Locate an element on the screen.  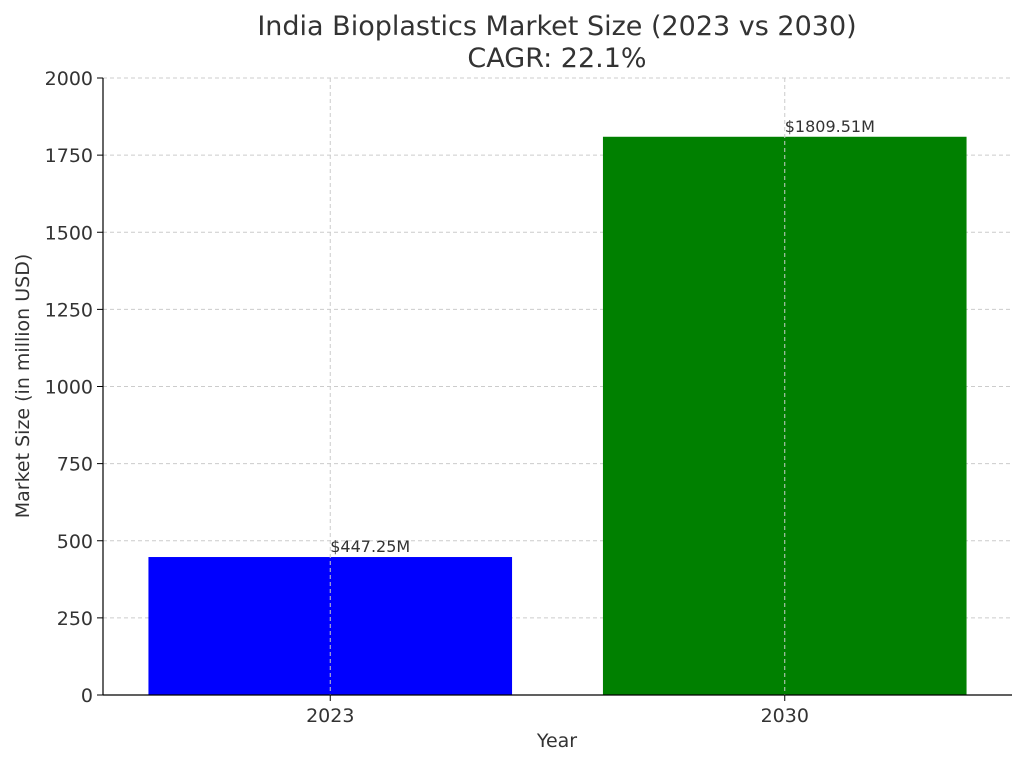
y-tick-label: 0 is located at coordinates (87, 696).